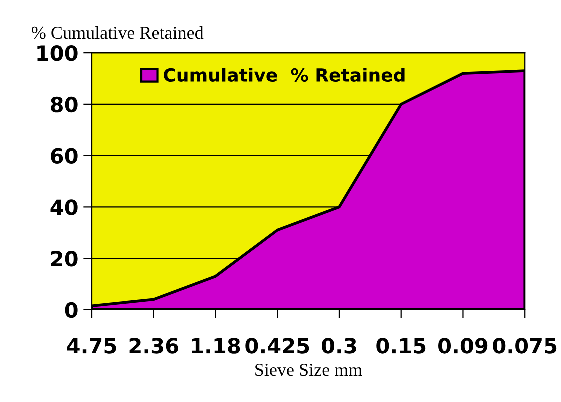 This screenshot has height=402, width=561. Describe the element at coordinates (58, 54) in the screenshot. I see `y-tick-label: 100` at that location.